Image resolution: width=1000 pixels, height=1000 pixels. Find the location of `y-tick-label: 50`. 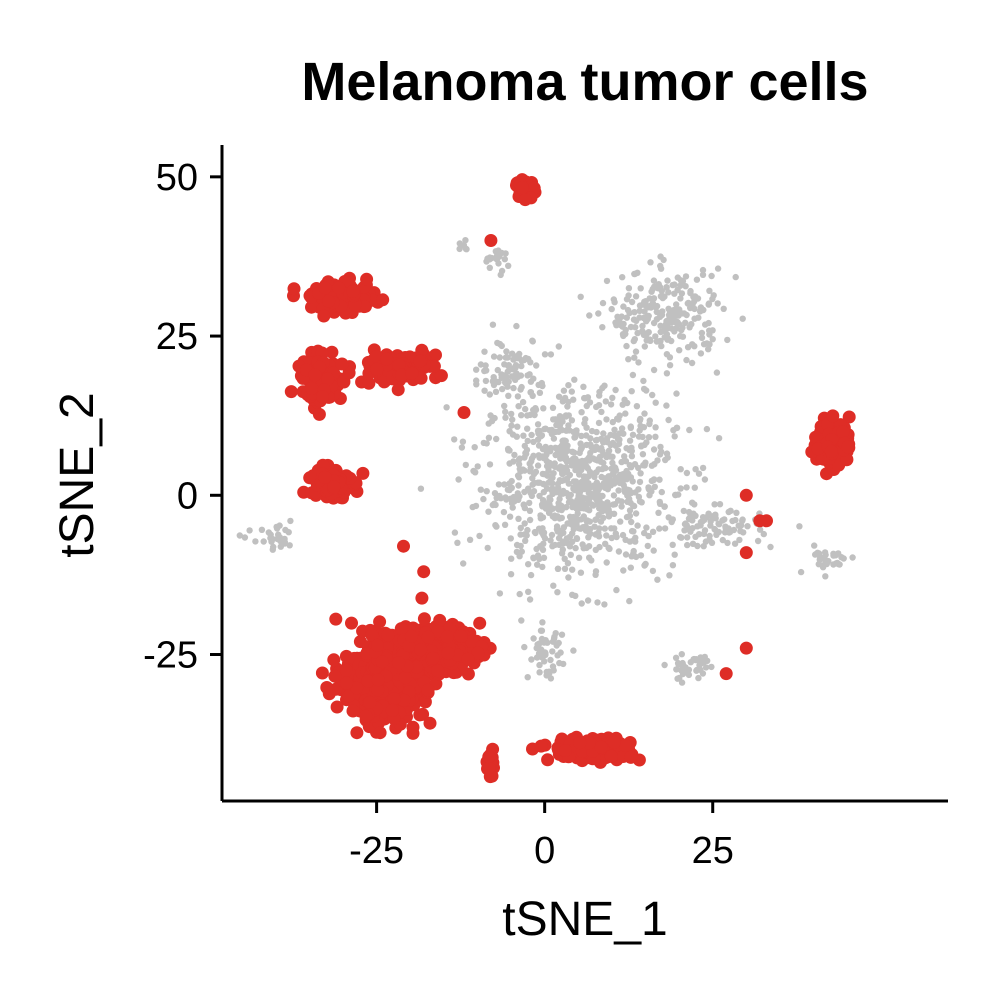

y-tick-label: 50 is located at coordinates (177, 178).